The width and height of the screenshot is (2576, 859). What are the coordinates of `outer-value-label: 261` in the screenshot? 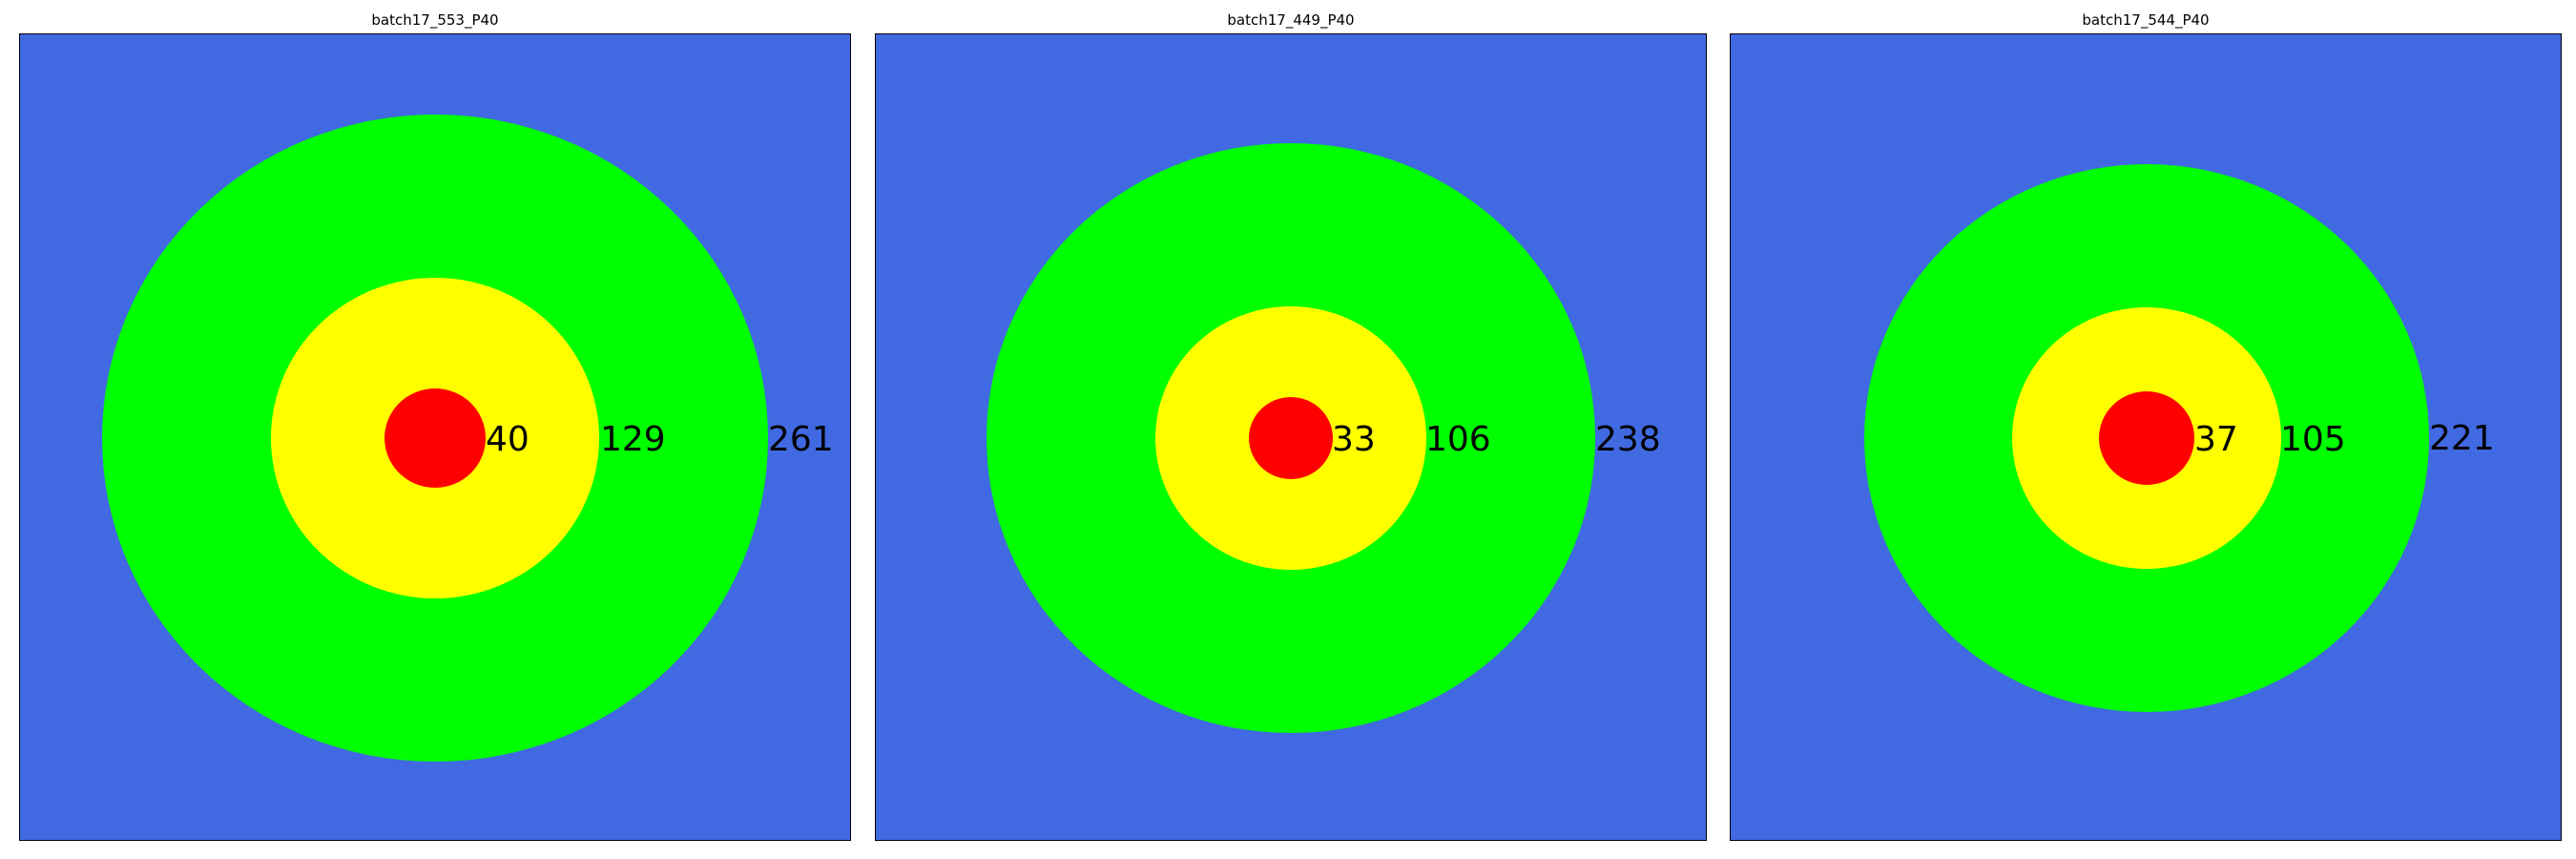 It's located at (801, 439).